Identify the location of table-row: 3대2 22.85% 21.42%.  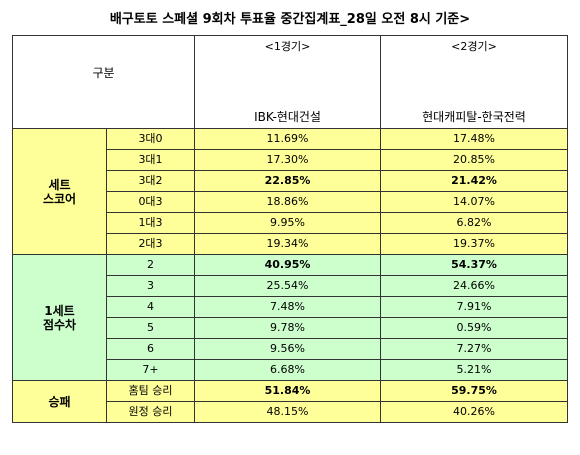
(290, 181).